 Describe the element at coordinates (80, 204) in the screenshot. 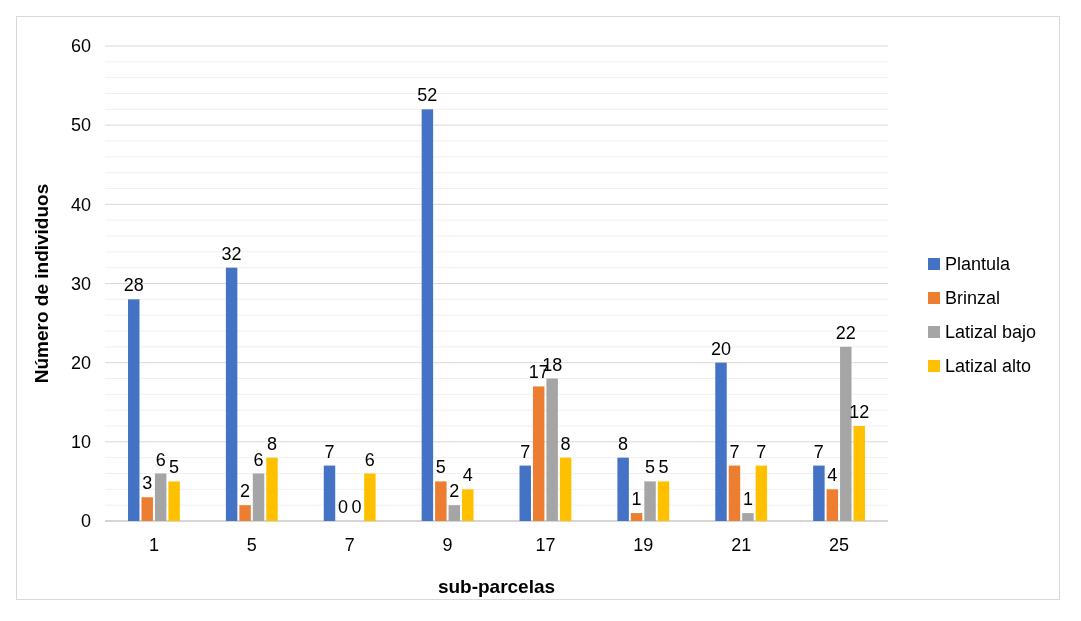

I see `y-tick-label: 40` at that location.